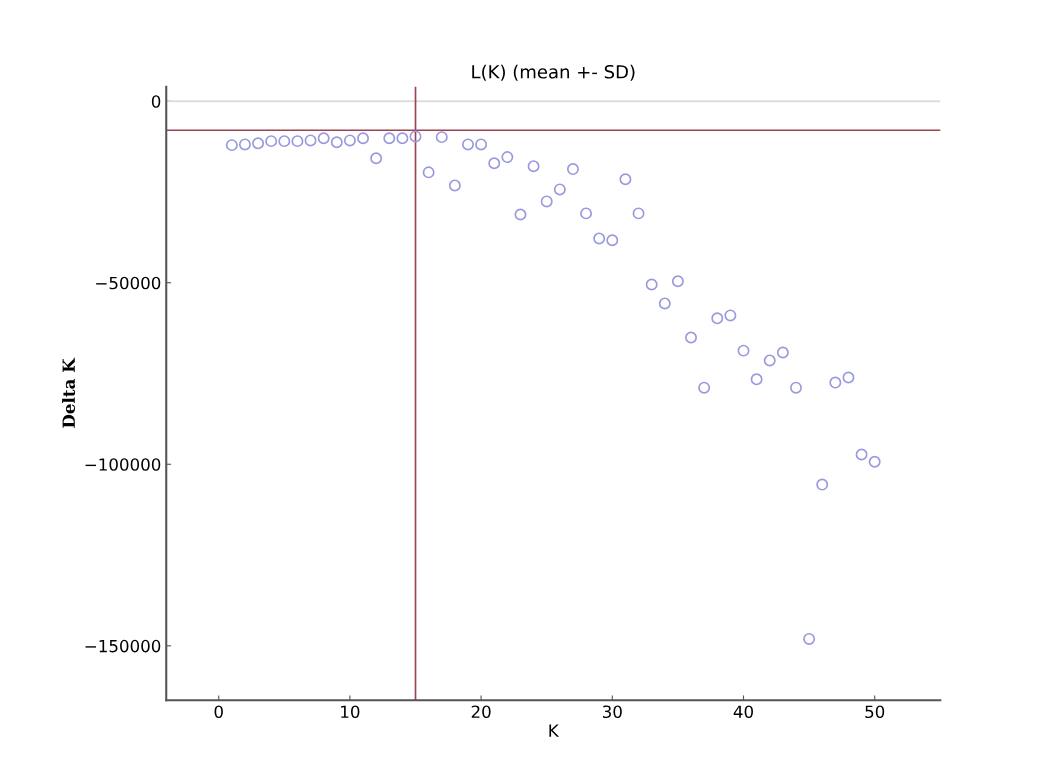 The height and width of the screenshot is (767, 1039). What do you see at coordinates (553, 72) in the screenshot?
I see `chart-title: L(K) (mean +- SD)` at bounding box center [553, 72].